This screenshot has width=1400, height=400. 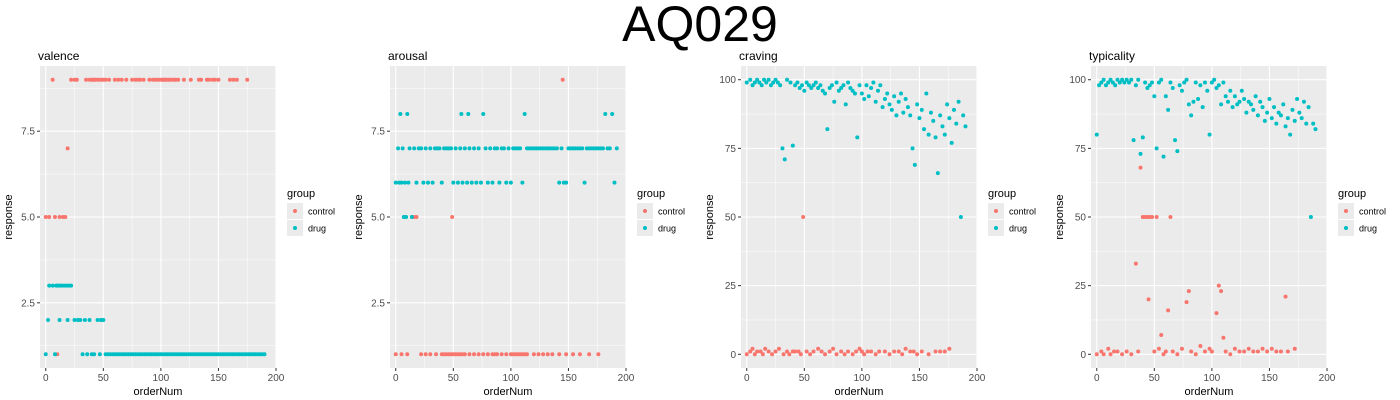 What do you see at coordinates (1083, 355) in the screenshot?
I see `y-tick-label: 0` at bounding box center [1083, 355].